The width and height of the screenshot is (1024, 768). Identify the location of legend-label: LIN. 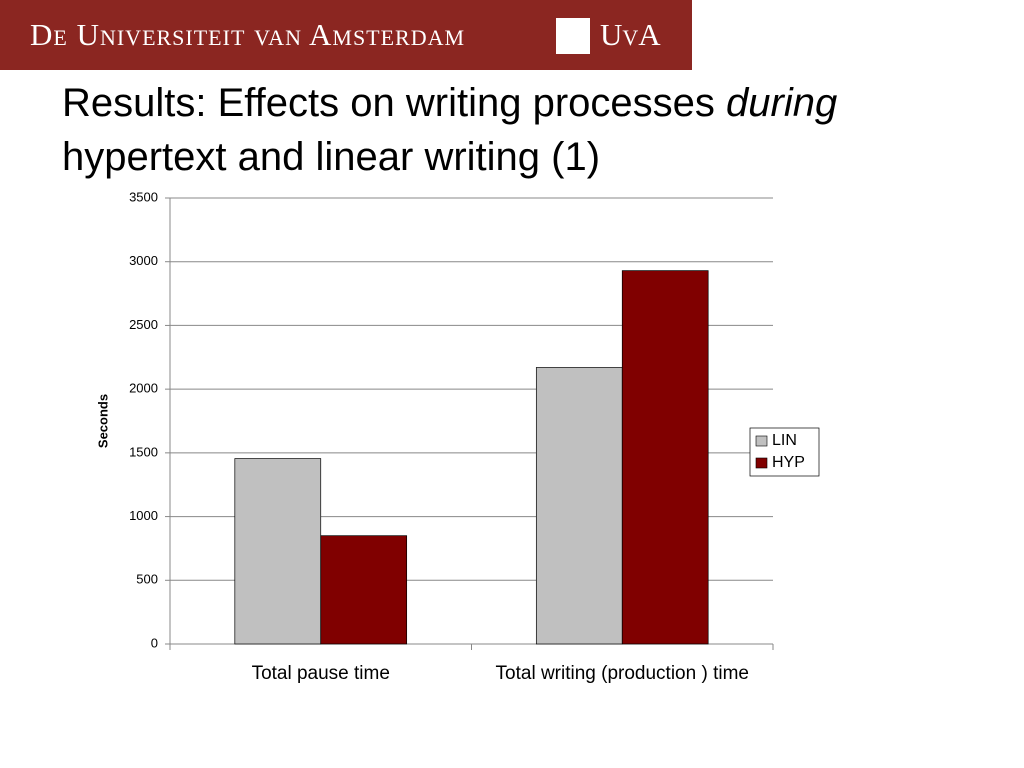
(784, 440).